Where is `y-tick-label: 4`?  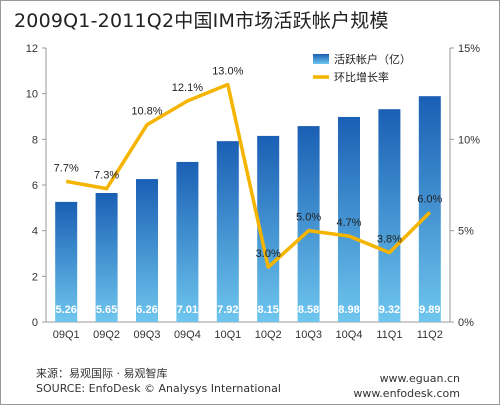
y-tick-label: 4 is located at coordinates (35, 232).